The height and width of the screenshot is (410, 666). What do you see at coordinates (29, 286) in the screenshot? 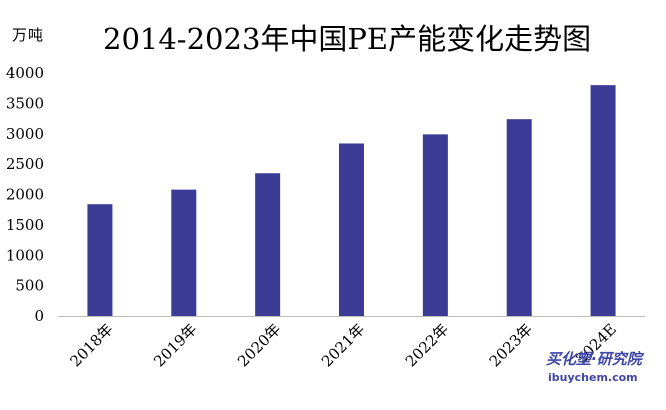
I see `y-tick-label: 500` at bounding box center [29, 286].